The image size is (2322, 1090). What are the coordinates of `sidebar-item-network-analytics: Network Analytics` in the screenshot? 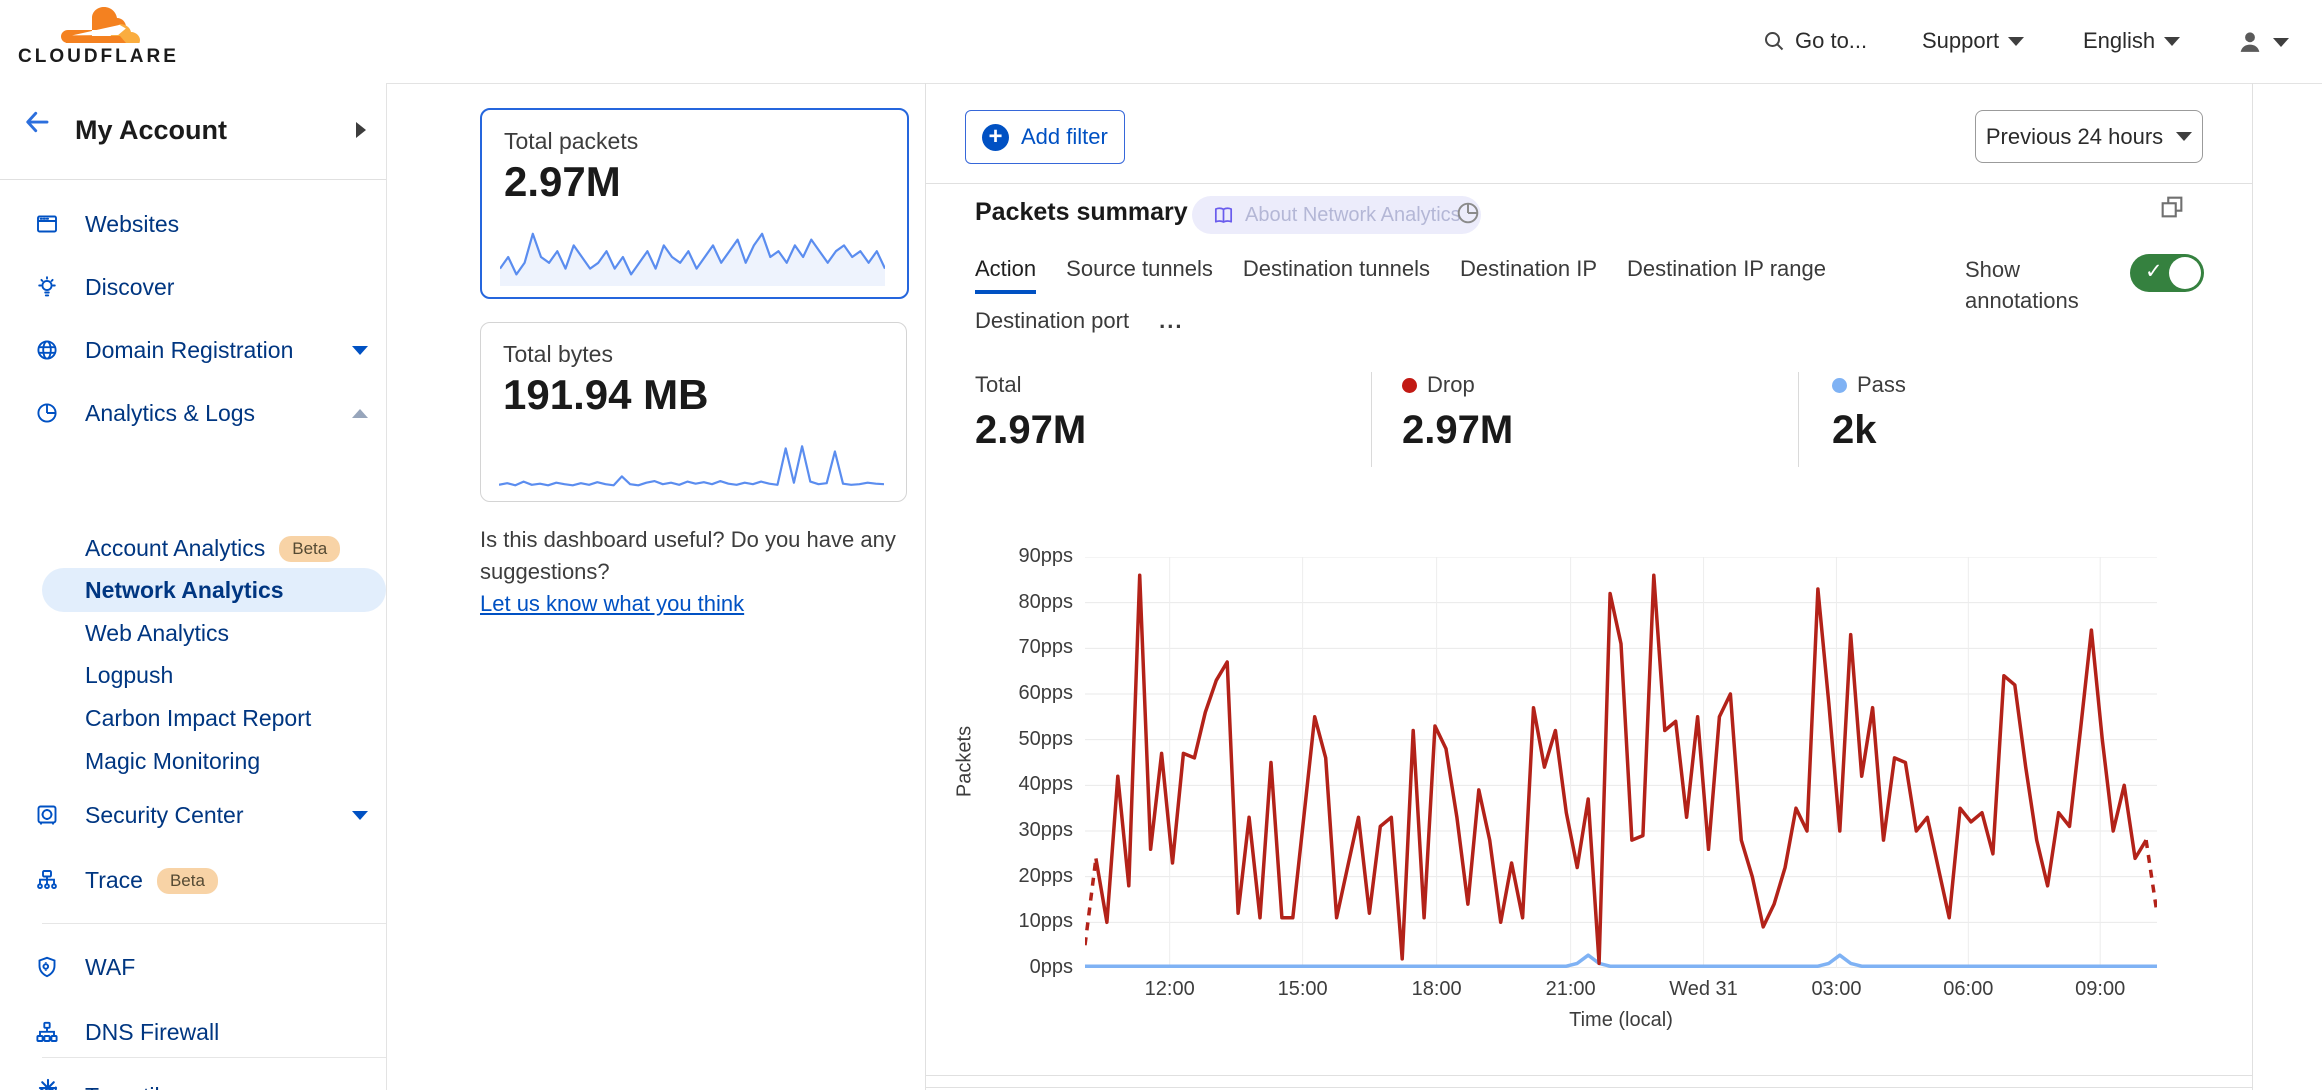 It's located at (214, 590).